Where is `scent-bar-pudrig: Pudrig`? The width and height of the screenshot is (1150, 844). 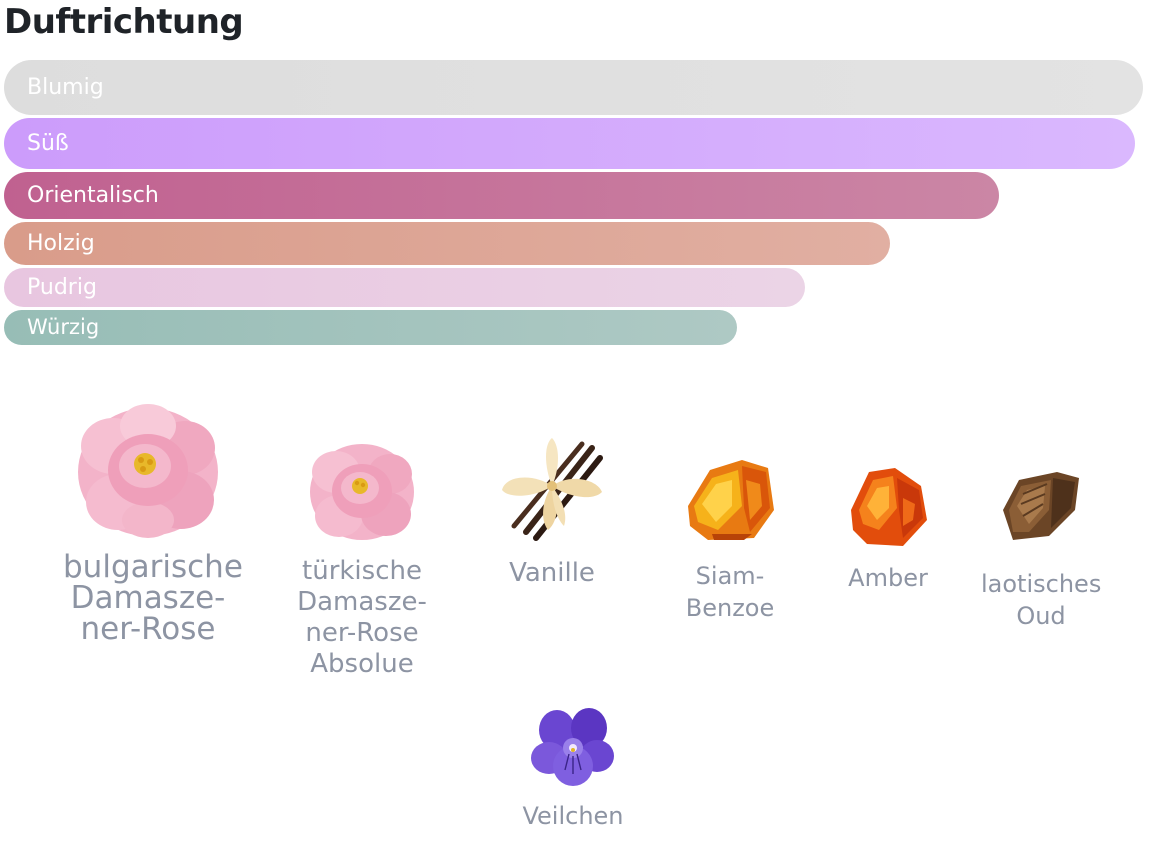 scent-bar-pudrig: Pudrig is located at coordinates (404, 287).